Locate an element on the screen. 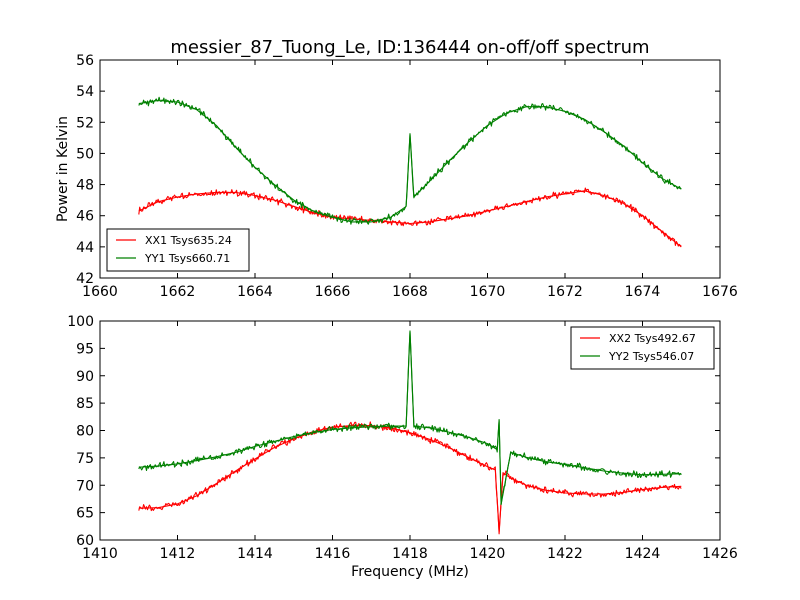  top-y-tick-label: 46 is located at coordinates (85, 217).